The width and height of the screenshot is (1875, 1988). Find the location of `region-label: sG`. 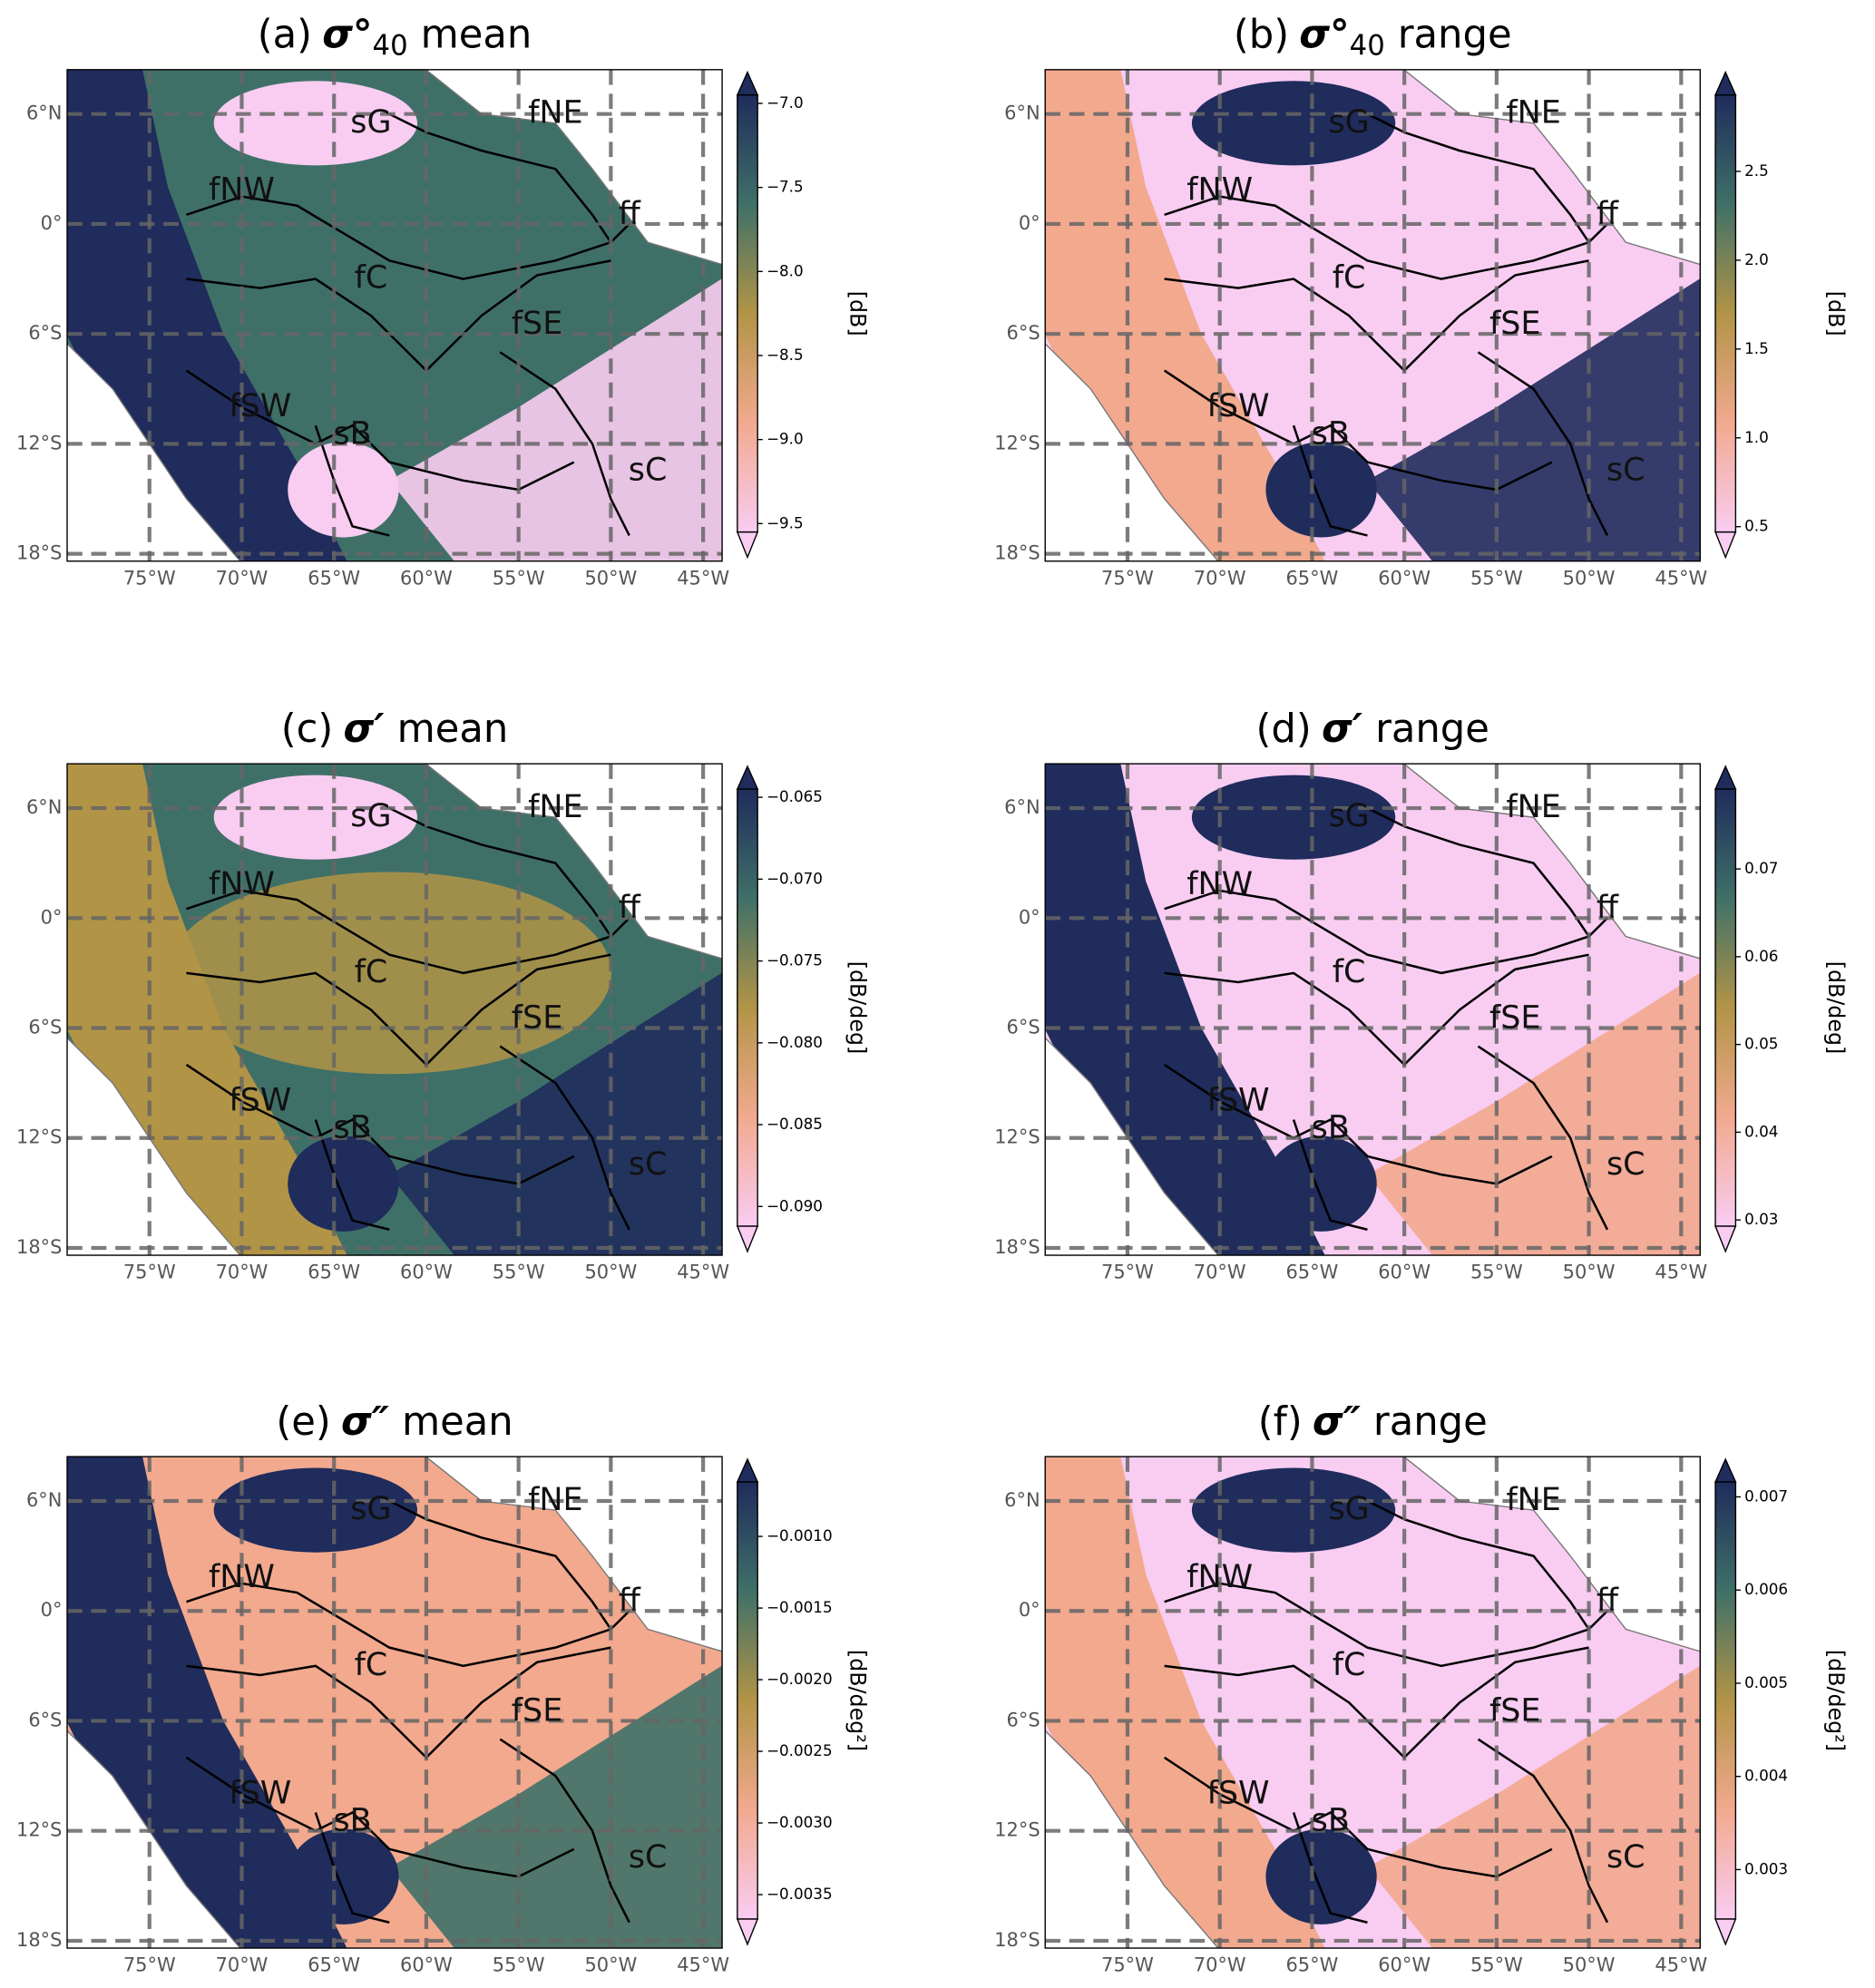

region-label: sG is located at coordinates (1348, 122).